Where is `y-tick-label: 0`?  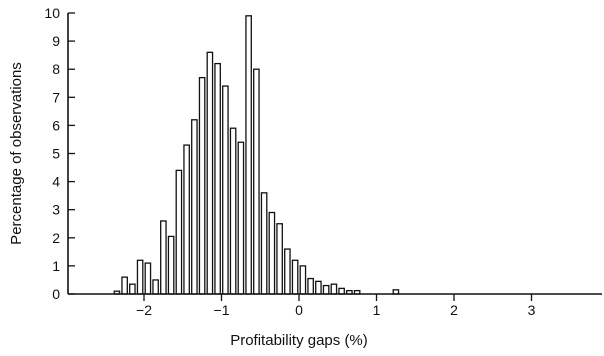 y-tick-label: 0 is located at coordinates (56, 294).